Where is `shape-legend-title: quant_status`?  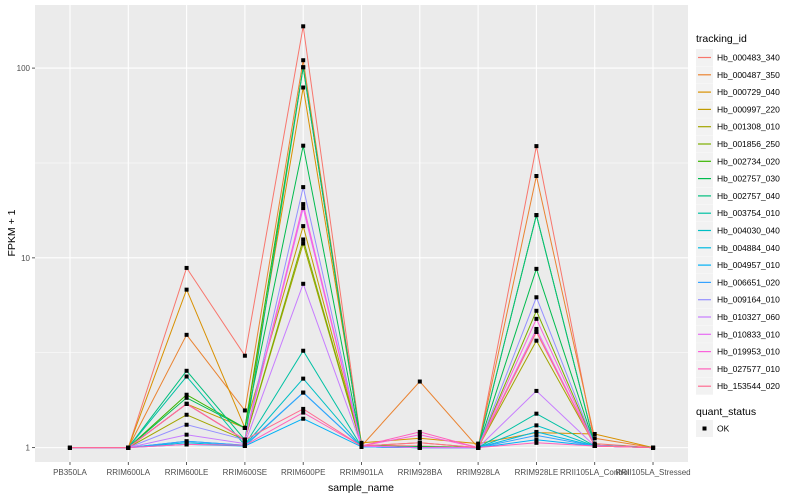
shape-legend-title: quant_status is located at coordinates (726, 412).